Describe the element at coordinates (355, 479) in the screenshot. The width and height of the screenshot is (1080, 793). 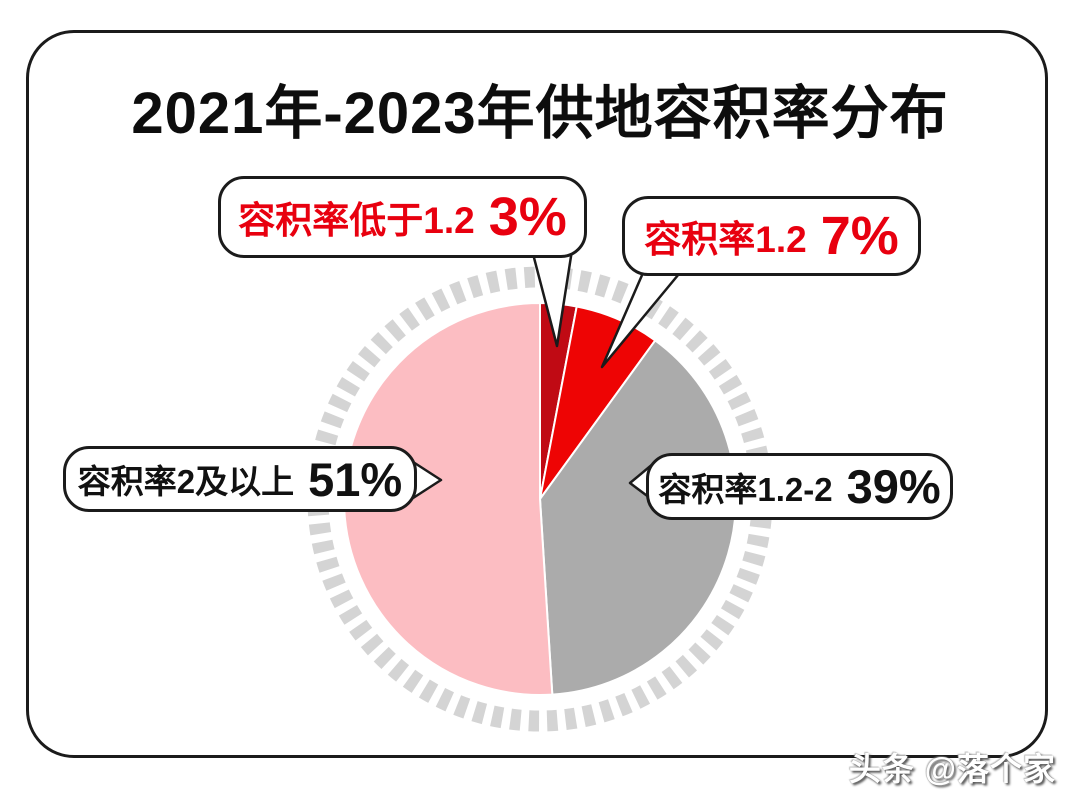
I see `callout-percent: 51%` at that location.